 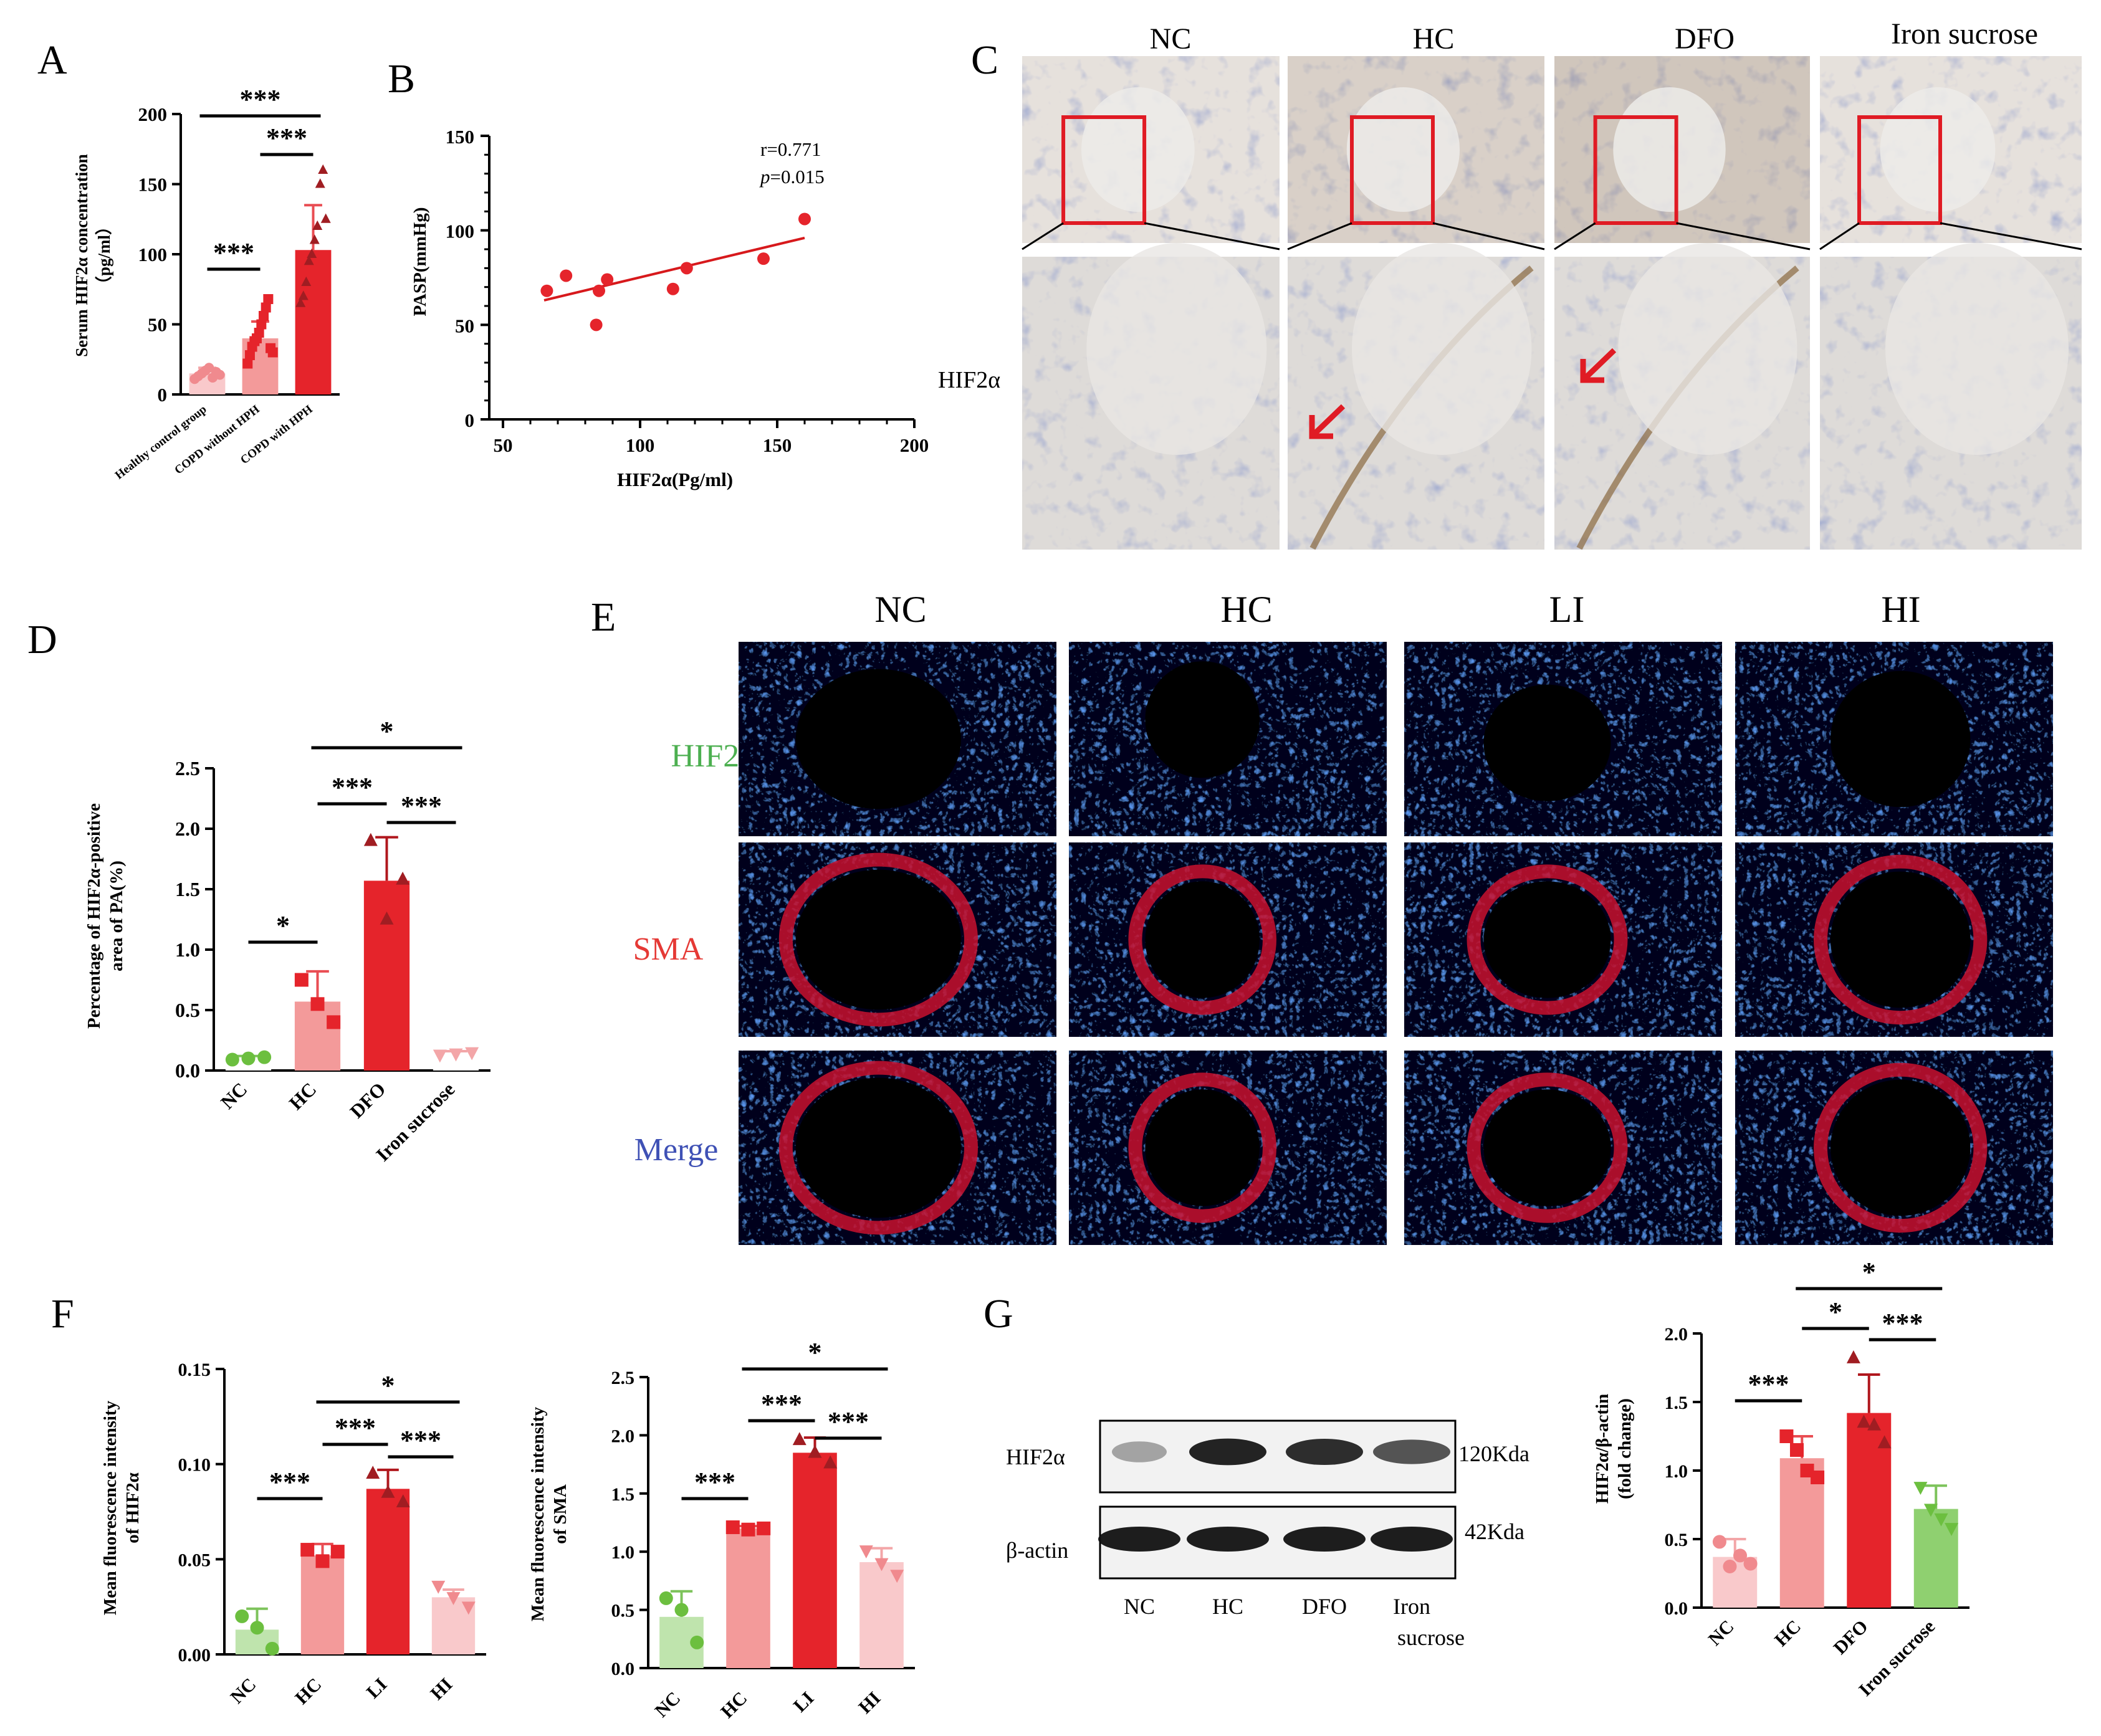 What do you see at coordinates (676, 1150) in the screenshot?
I see `if-row-merge: Merge` at bounding box center [676, 1150].